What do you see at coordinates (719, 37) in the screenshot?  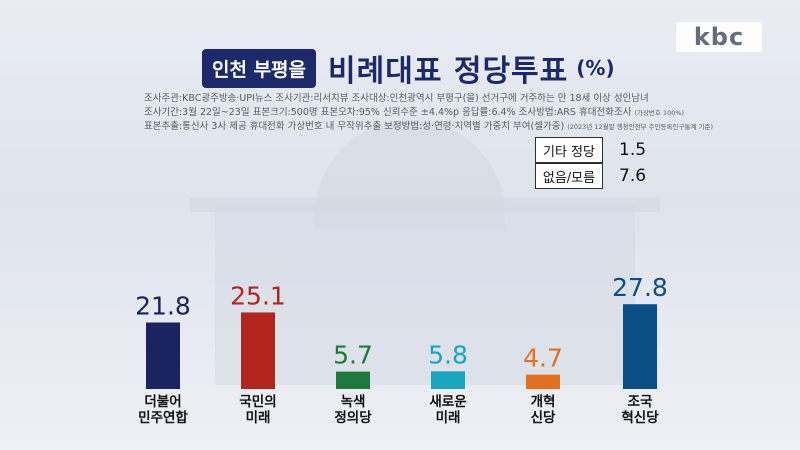 I see `kbc-logo: kbc` at bounding box center [719, 37].